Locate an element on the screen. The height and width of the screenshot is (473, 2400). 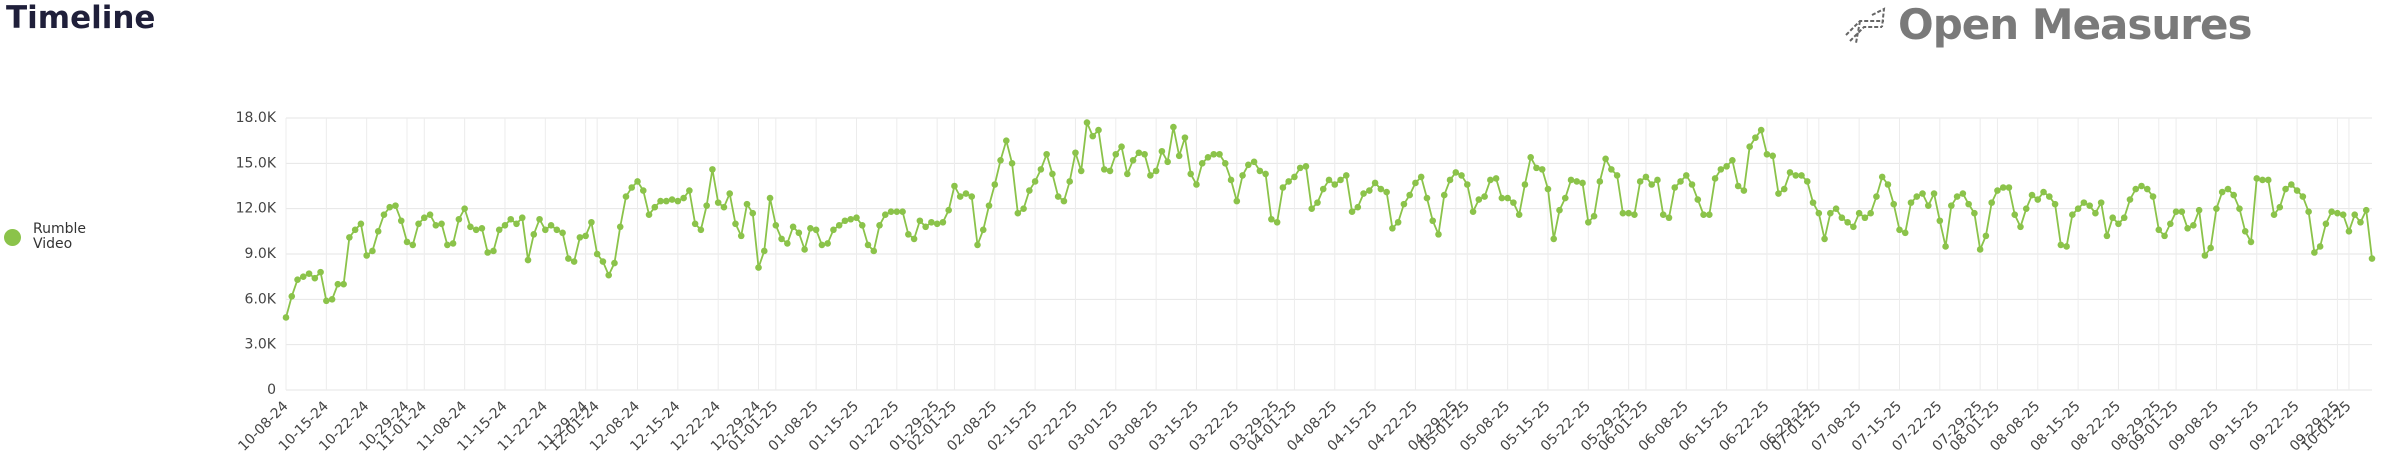
legend: Rumble Video is located at coordinates (53, 237).